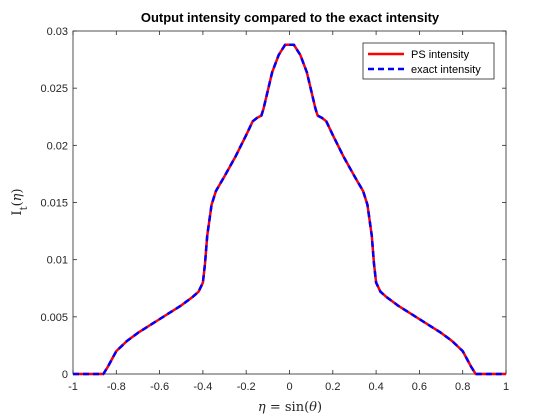 This screenshot has width=560, height=420. What do you see at coordinates (17, 197) in the screenshot?
I see `y-label-eta: η` at bounding box center [17, 197].